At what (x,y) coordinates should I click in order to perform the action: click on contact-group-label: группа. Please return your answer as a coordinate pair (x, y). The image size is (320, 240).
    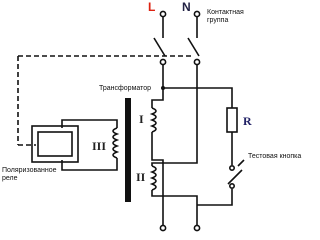
    Looking at the image, I should click on (217, 20).